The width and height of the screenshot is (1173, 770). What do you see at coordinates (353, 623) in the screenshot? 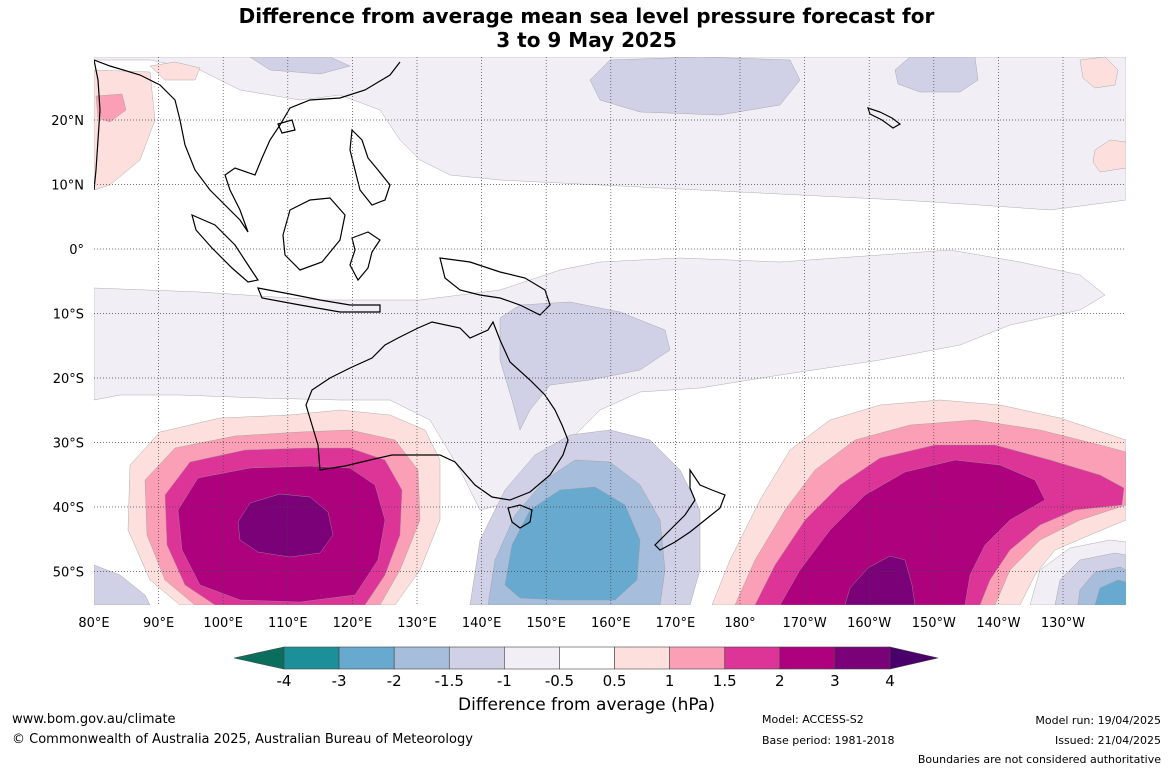
I see `longitude-label: 120°E` at bounding box center [353, 623].